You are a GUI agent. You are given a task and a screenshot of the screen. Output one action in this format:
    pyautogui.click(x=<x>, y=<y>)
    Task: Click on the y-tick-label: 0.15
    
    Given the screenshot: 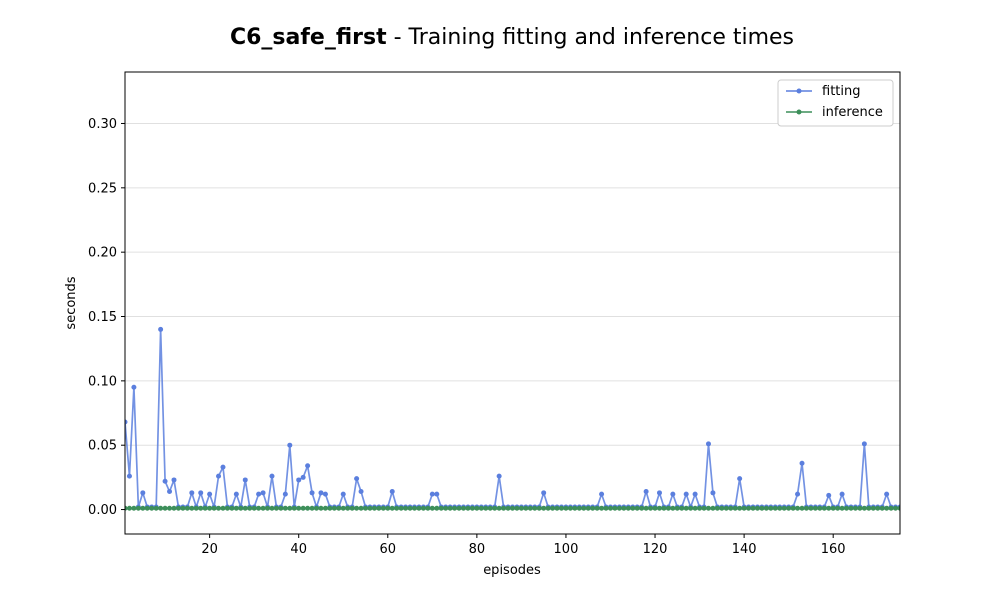 What is the action you would take?
    pyautogui.click(x=102, y=317)
    